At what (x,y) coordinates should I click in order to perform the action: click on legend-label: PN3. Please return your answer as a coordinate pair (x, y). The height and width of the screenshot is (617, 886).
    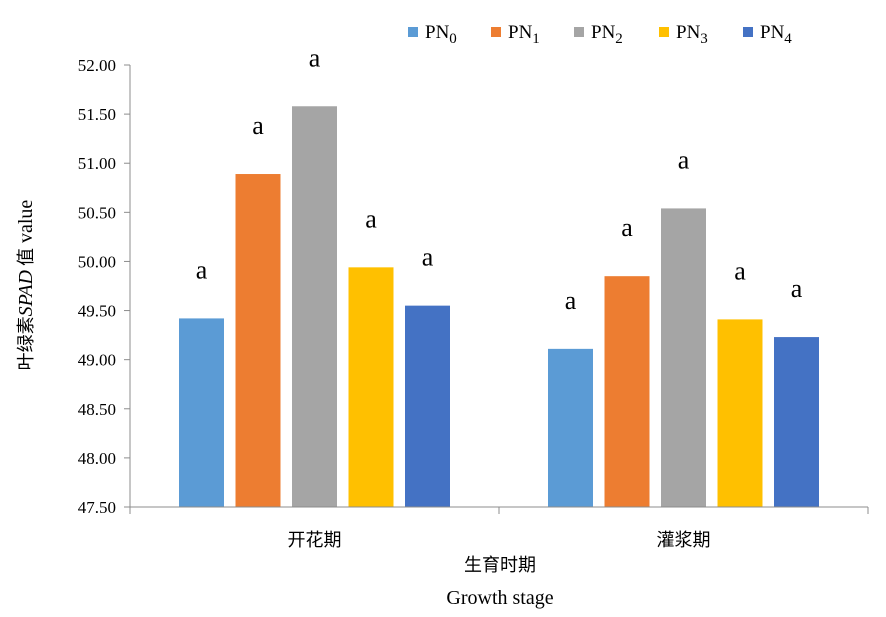
    Looking at the image, I should click on (692, 34).